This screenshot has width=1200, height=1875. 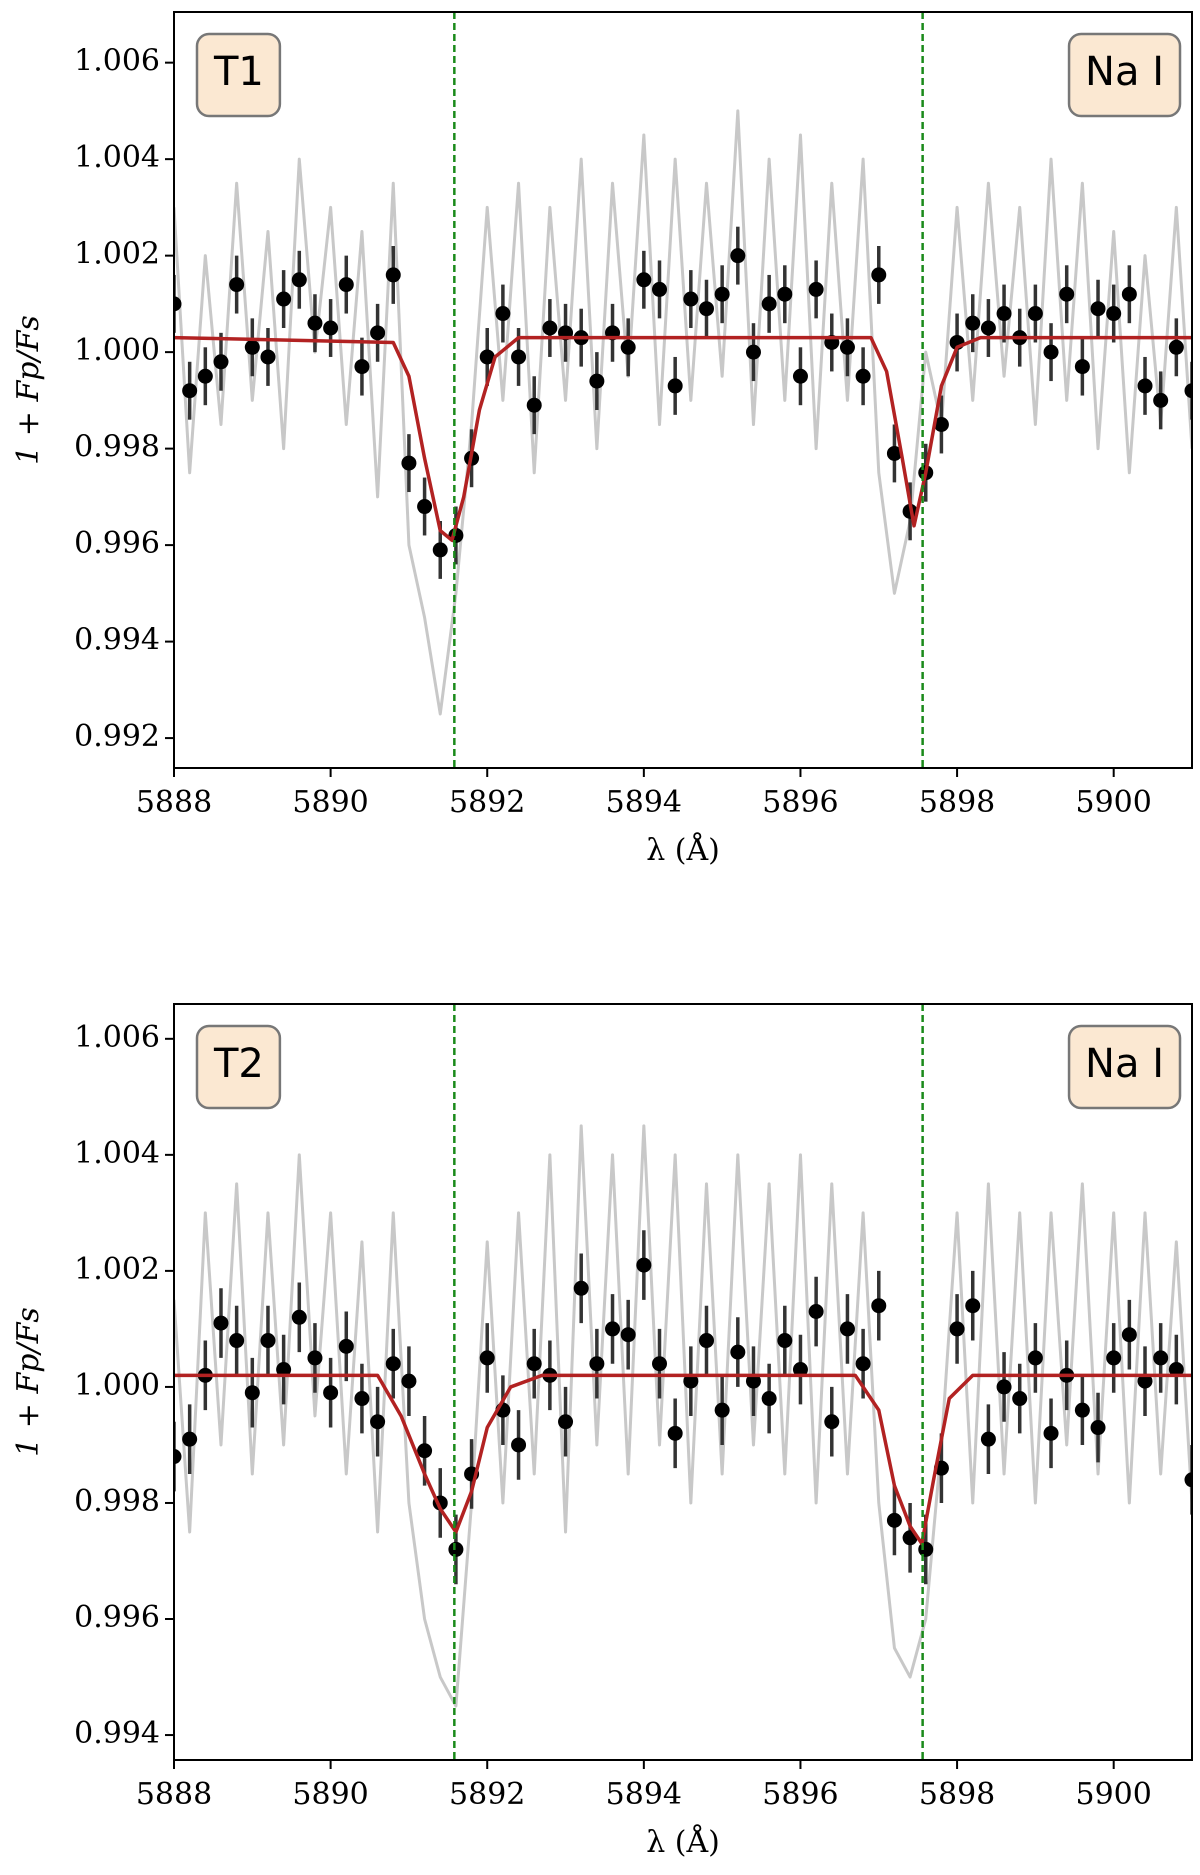 What do you see at coordinates (117, 1617) in the screenshot?
I see `y-tick-label: 0.996` at bounding box center [117, 1617].